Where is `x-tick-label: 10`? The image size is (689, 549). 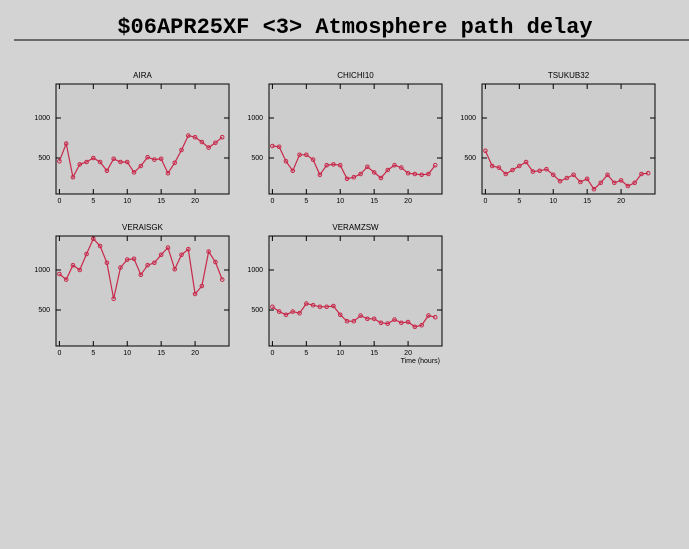 x-tick-label: 10 is located at coordinates (127, 353).